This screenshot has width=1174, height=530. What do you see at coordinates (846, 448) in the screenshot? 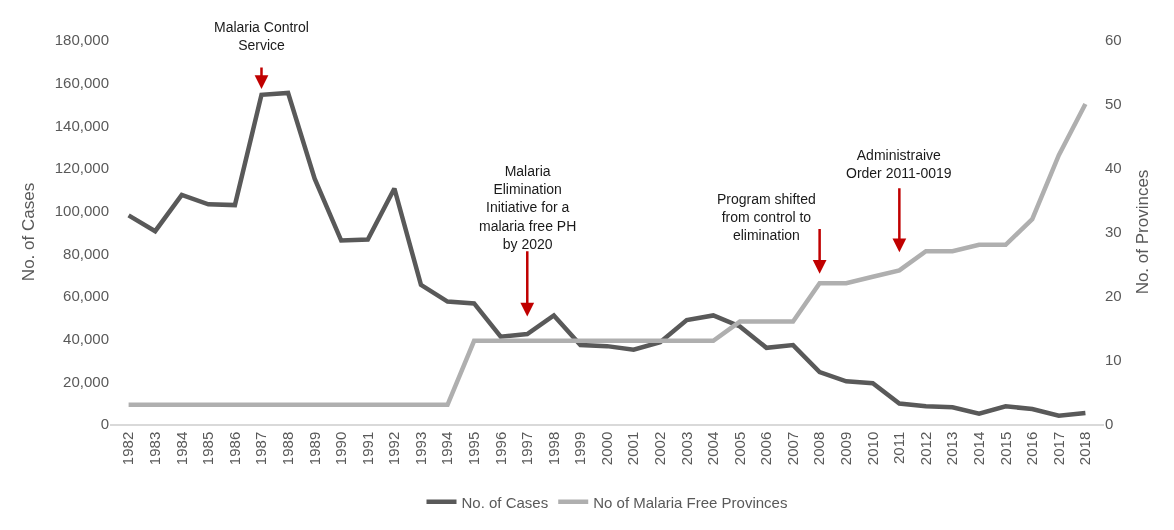
I see `x-tick-label: 2009` at bounding box center [846, 448].